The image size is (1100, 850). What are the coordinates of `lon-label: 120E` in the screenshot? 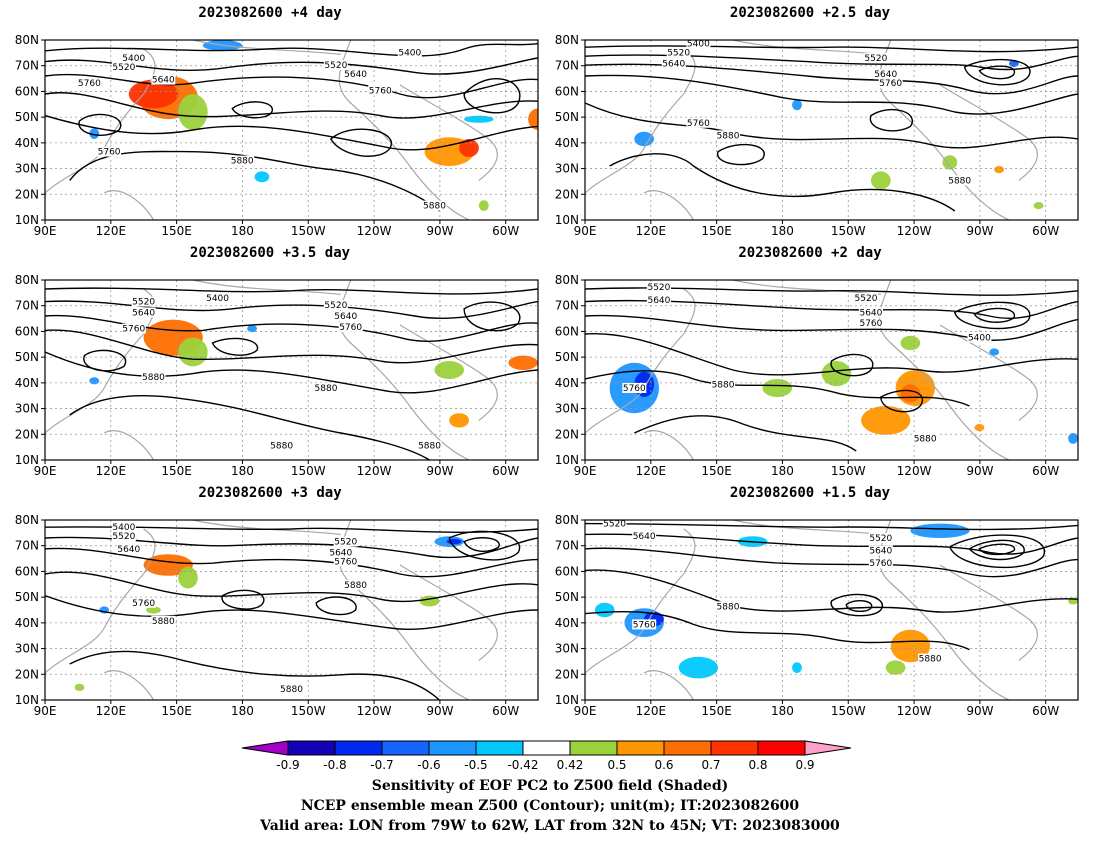 It's located at (111, 711).